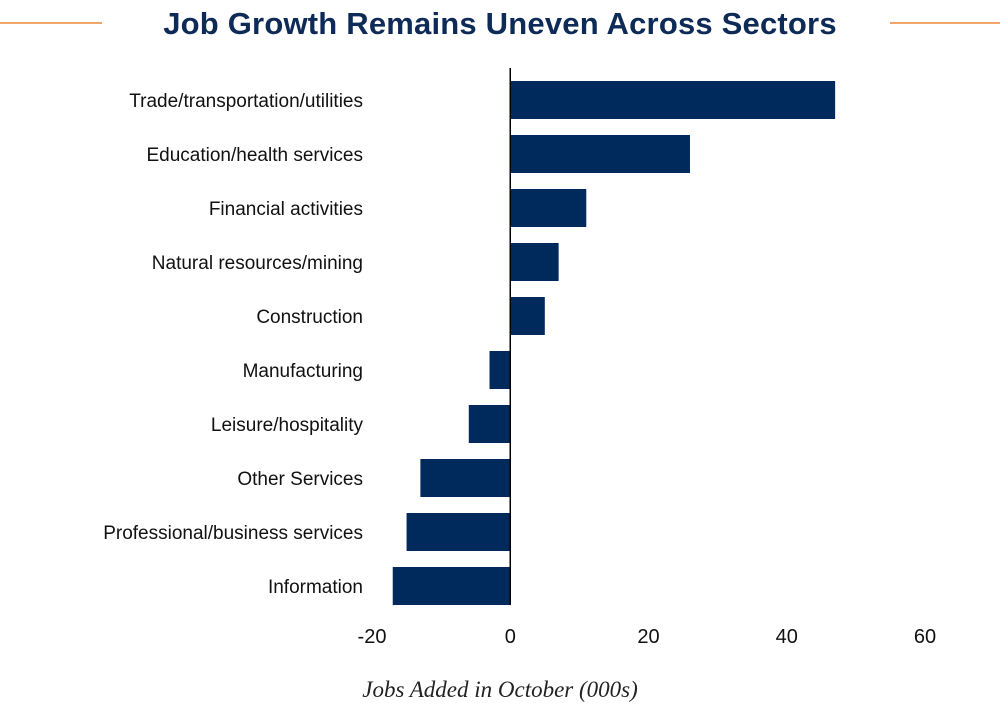  What do you see at coordinates (648, 637) in the screenshot?
I see `x-tick-label: 20` at bounding box center [648, 637].